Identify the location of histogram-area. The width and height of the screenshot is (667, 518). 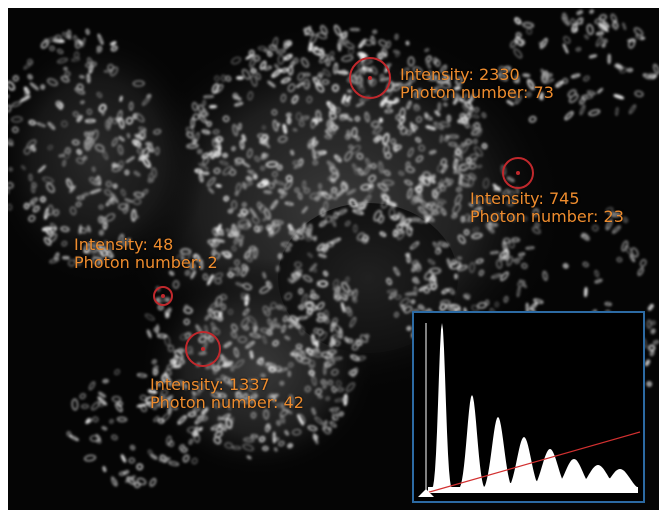
(533, 408).